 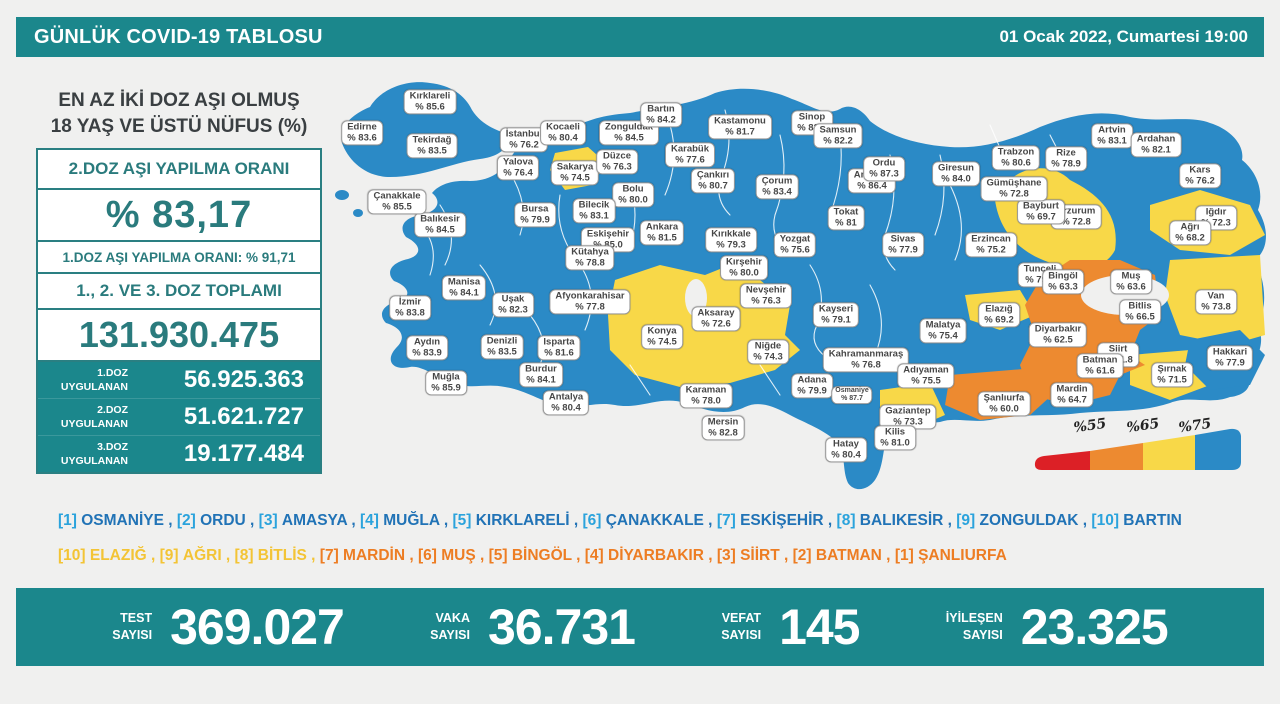 What do you see at coordinates (94, 416) in the screenshot?
I see `dose-row-label: 2.DOZ UYGULANAN` at bounding box center [94, 416].